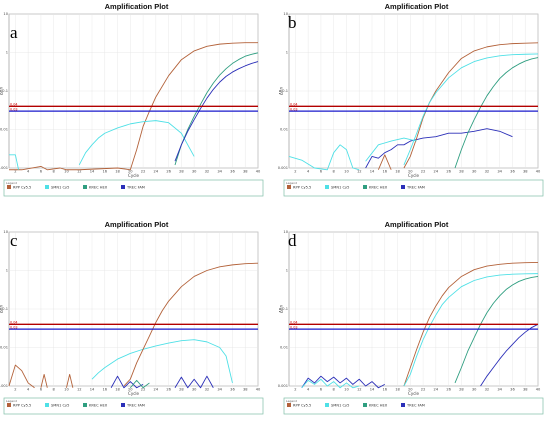 The height and width of the screenshot is (429, 550). Describe the element at coordinates (14, 240) in the screenshot. I see `panel-letter: c` at that location.